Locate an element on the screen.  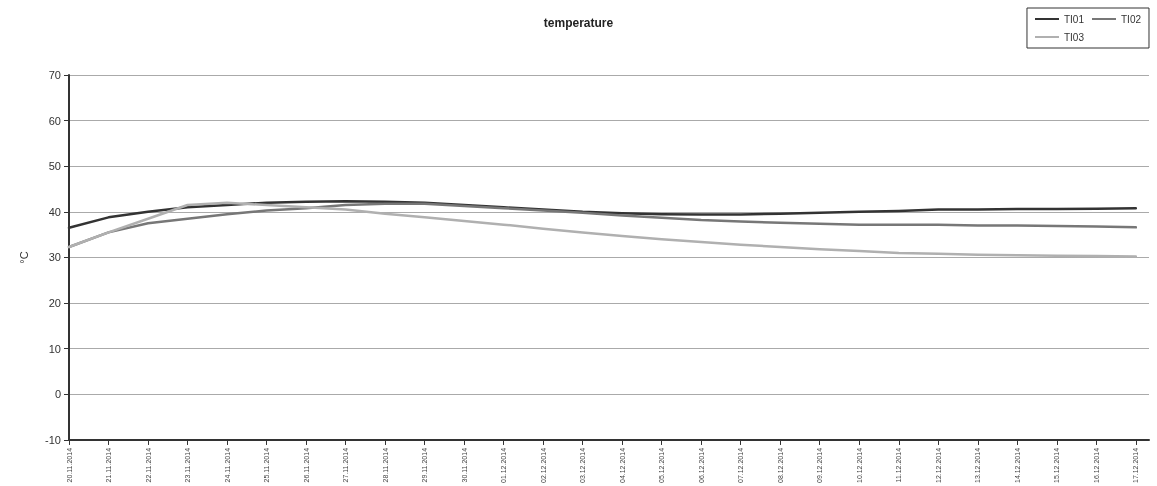
y-tick-label: 40 is located at coordinates (54, 211).